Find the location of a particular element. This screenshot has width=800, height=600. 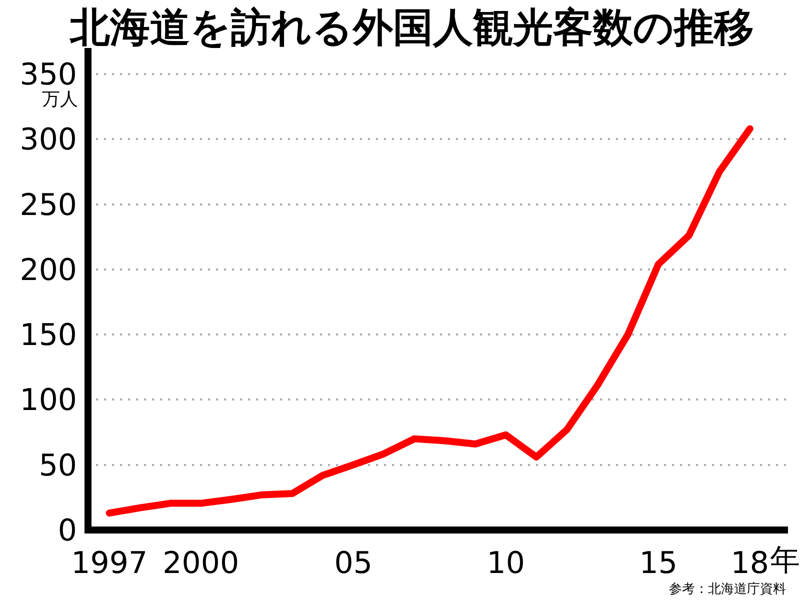

y-tick-label: 0 is located at coordinates (67, 531).